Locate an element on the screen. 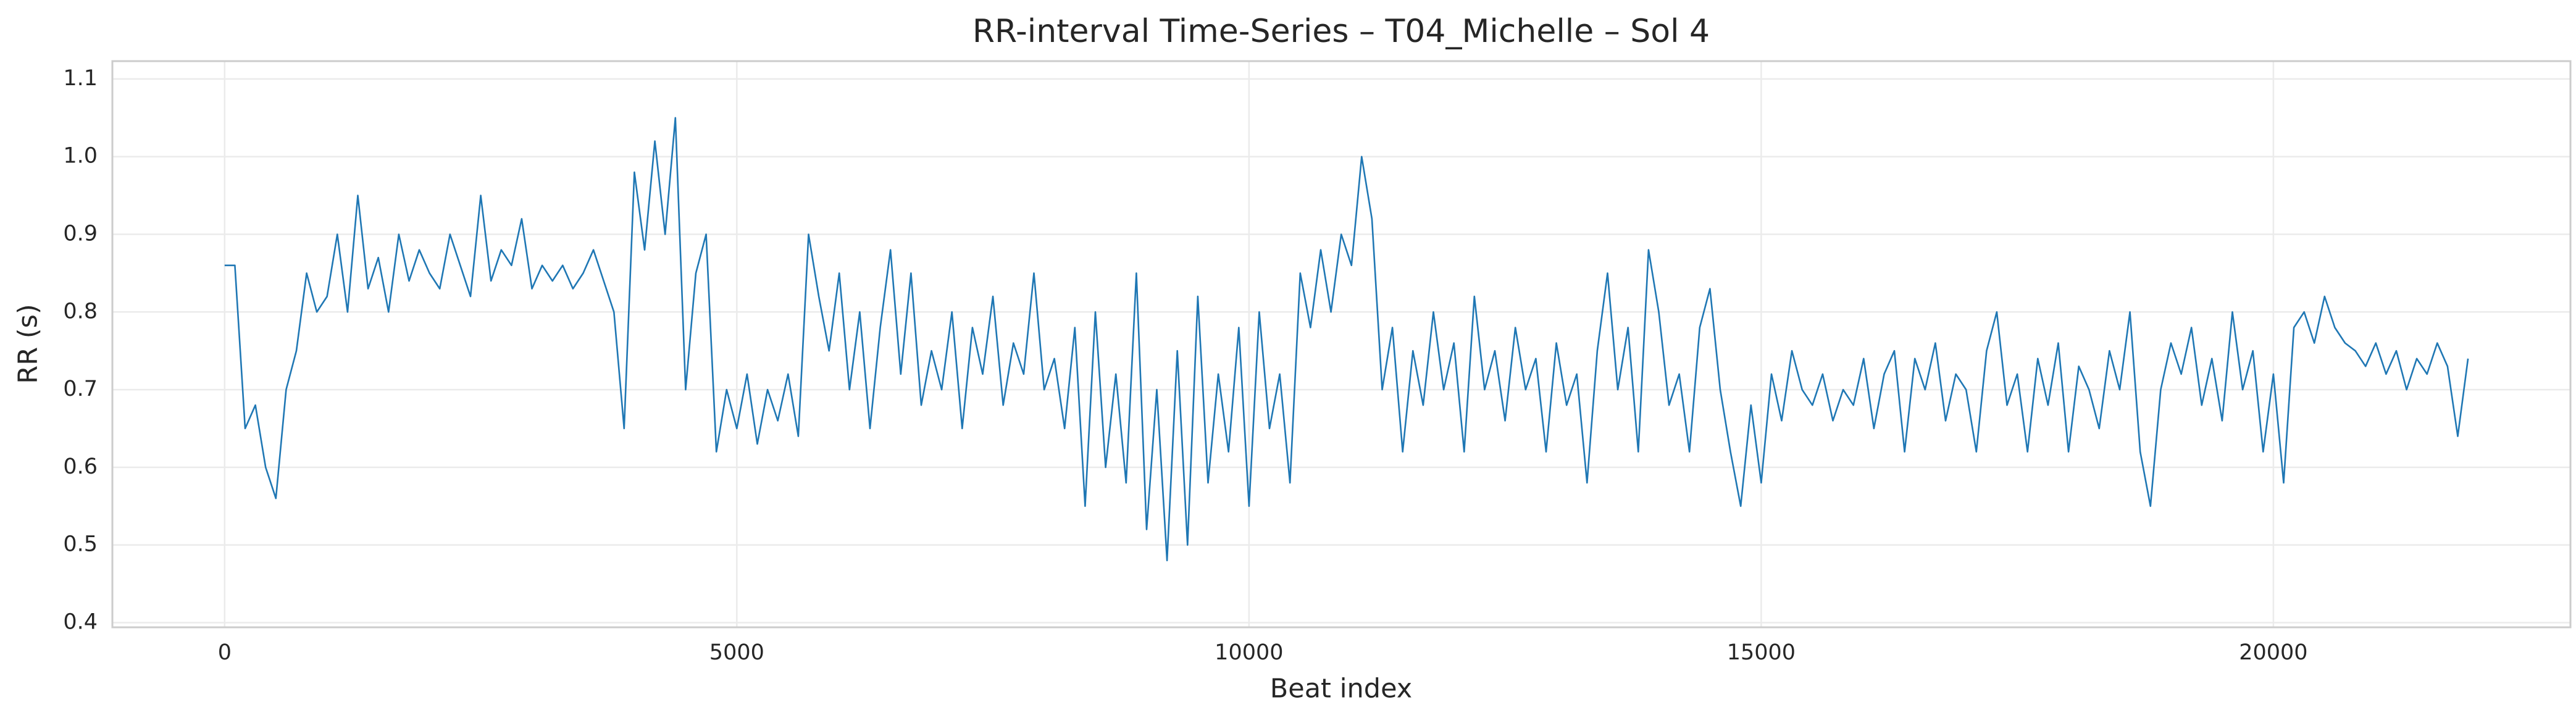 The height and width of the screenshot is (723, 2576). y-tick-label: 1.0 is located at coordinates (80, 156).